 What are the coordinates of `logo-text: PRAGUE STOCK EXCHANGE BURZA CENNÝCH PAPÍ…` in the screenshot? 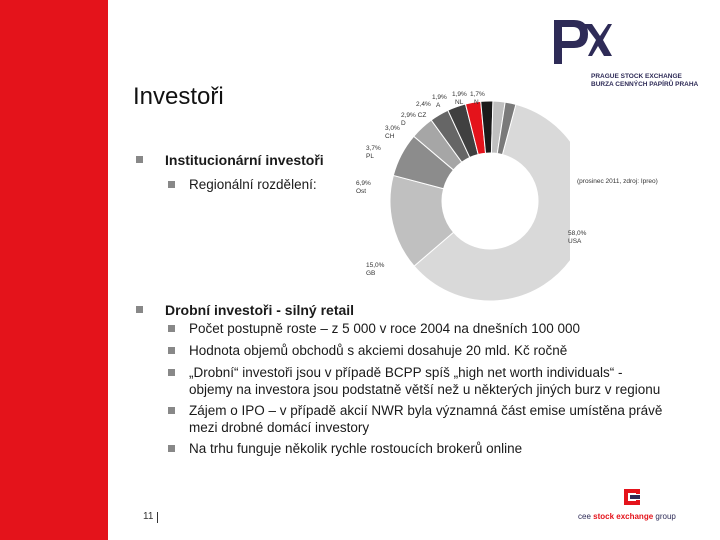 It's located at (644, 81).